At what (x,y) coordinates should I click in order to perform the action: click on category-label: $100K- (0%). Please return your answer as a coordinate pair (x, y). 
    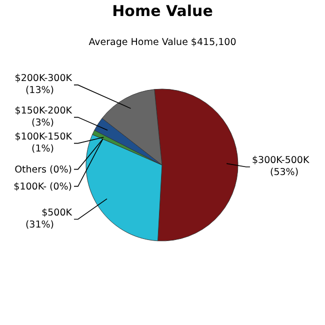
    Looking at the image, I should click on (43, 186).